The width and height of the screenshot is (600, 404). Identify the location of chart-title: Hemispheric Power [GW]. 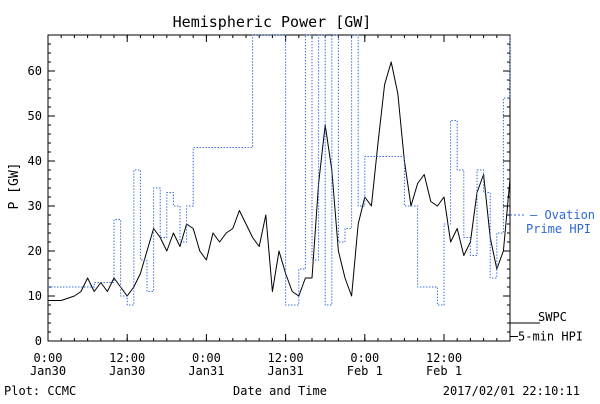
(272, 22).